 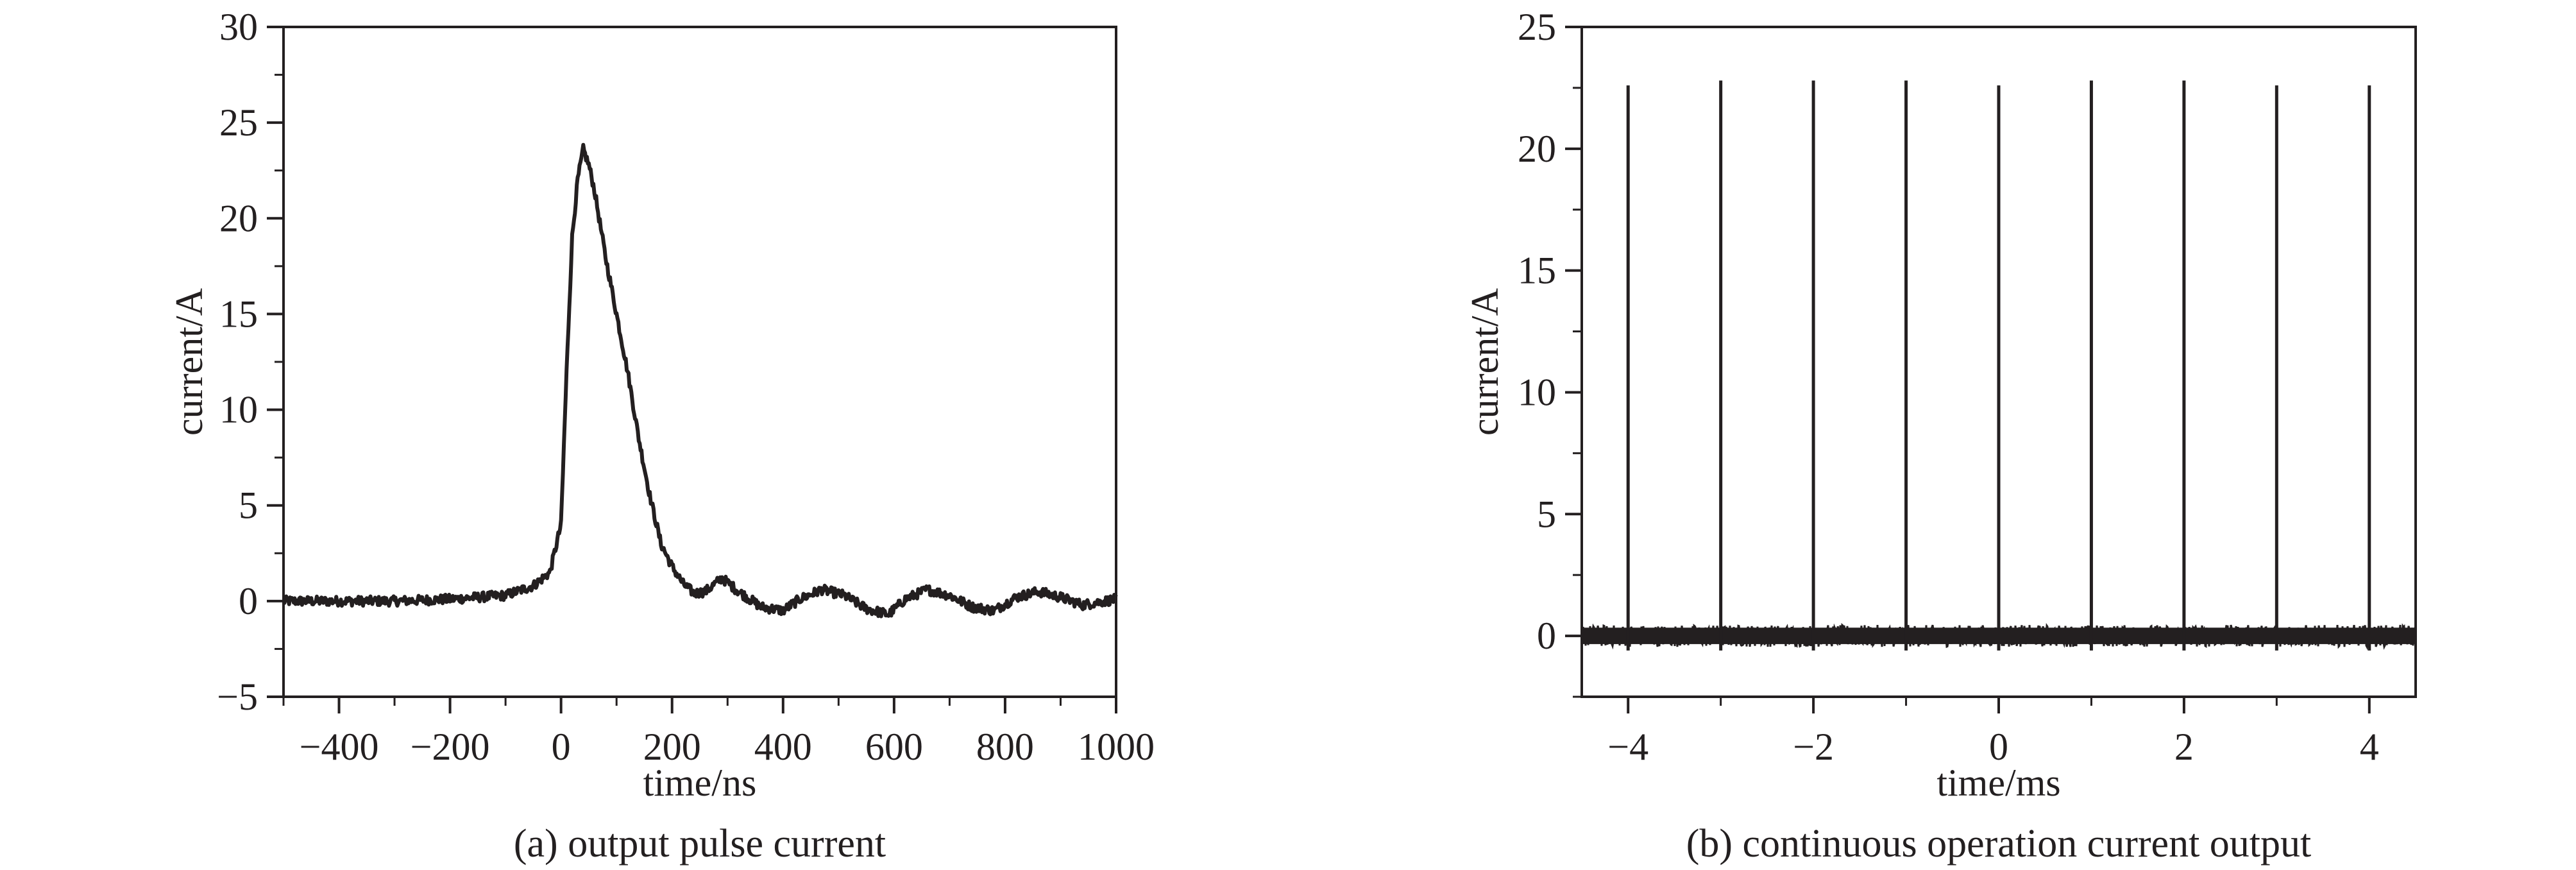 What do you see at coordinates (783, 747) in the screenshot?
I see `x-tick-label: 400` at bounding box center [783, 747].